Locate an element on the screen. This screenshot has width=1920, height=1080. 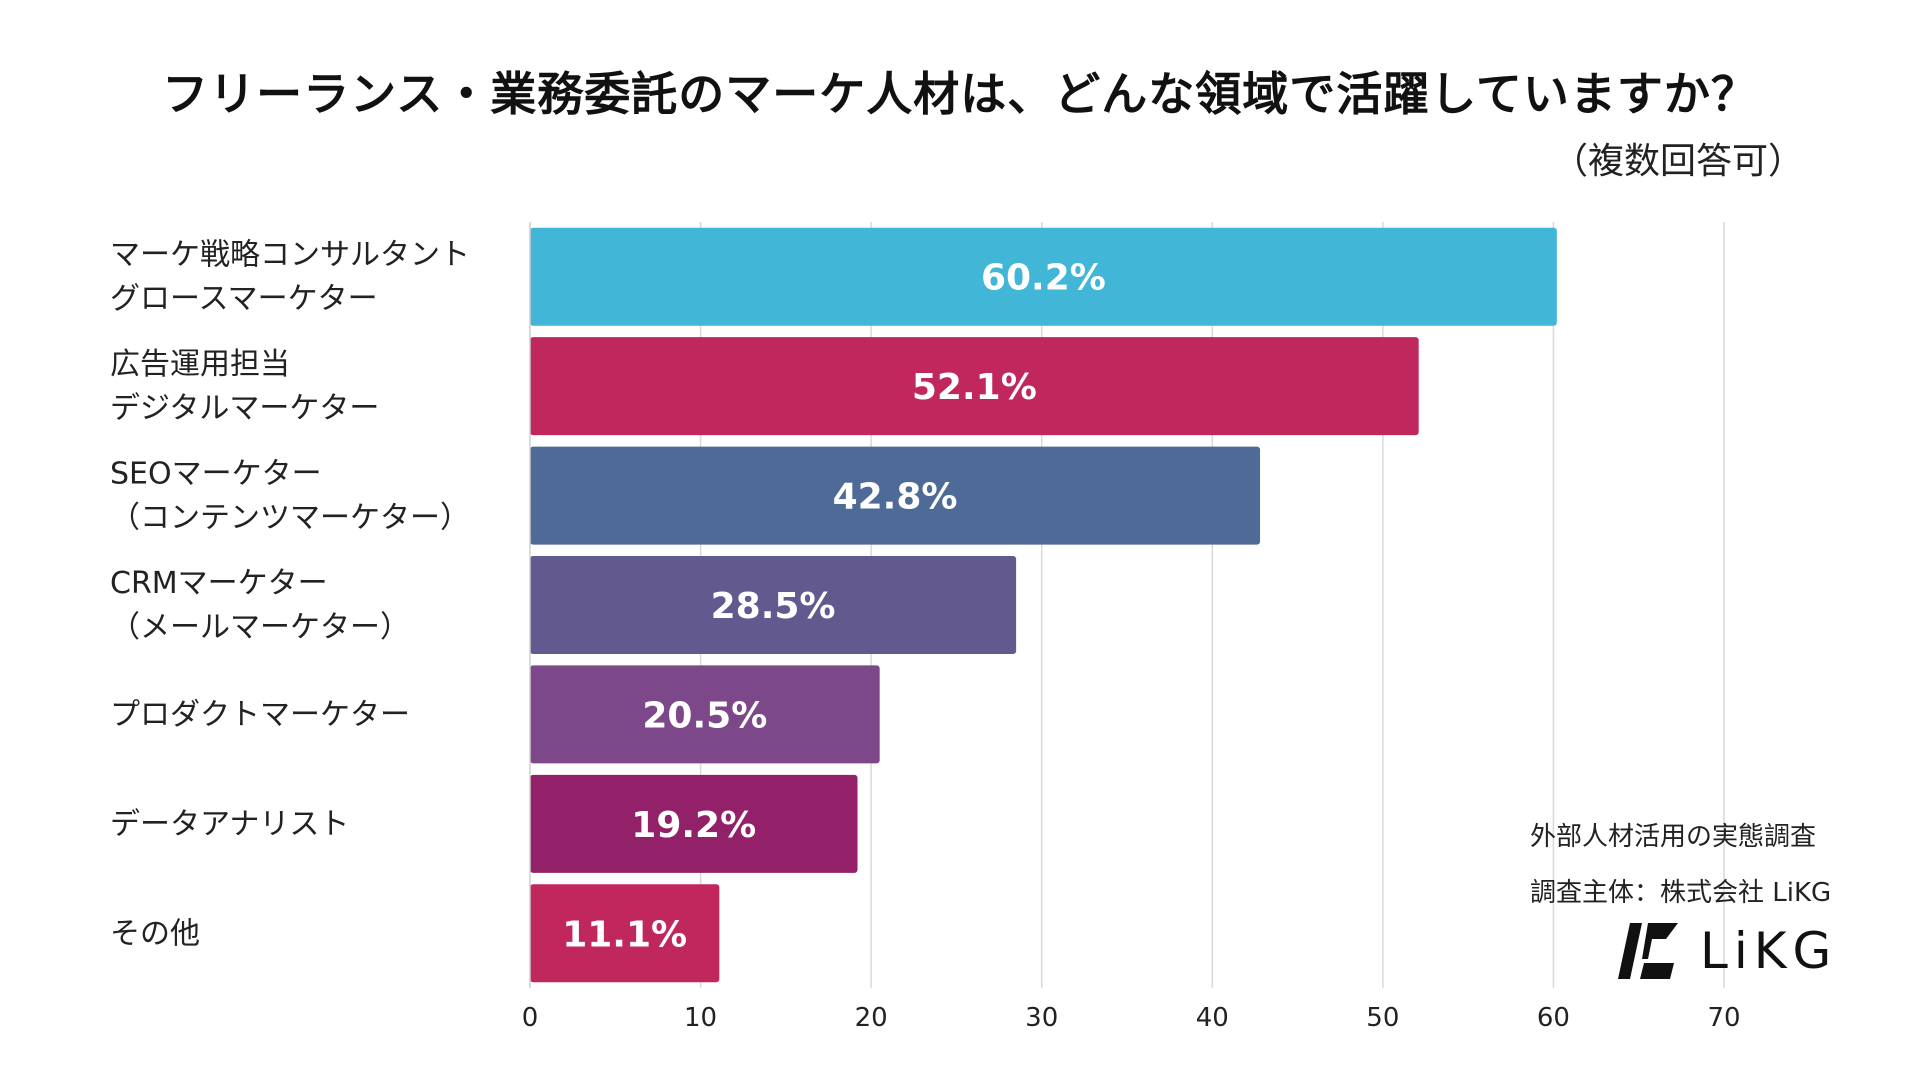
bar-value-label: 28.5% is located at coordinates (773, 606).